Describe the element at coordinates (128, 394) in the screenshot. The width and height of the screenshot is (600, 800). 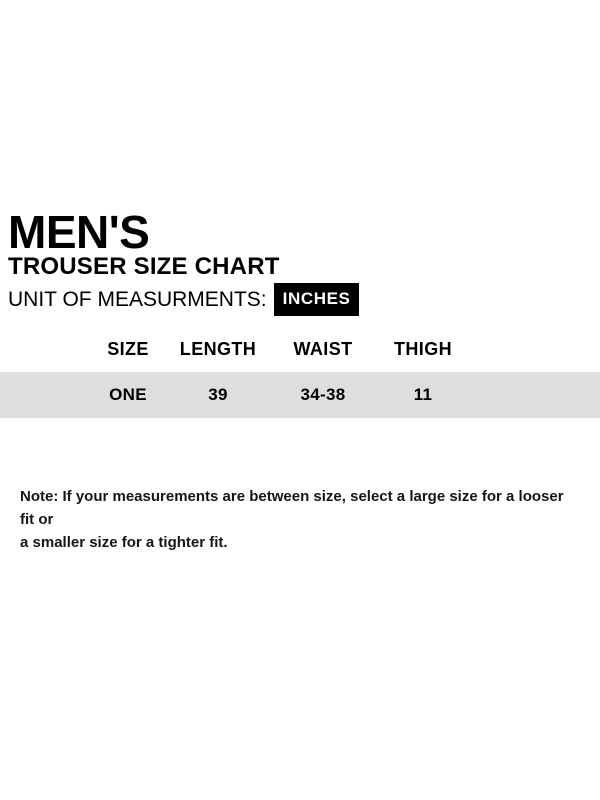
I see `cell-size-value: ONE` at that location.